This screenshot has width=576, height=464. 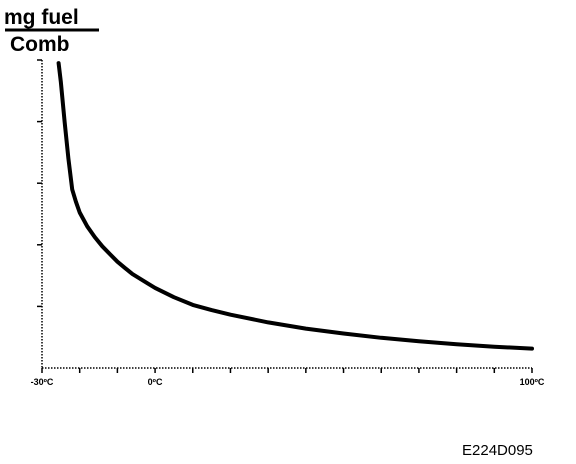 What do you see at coordinates (41, 17) in the screenshot?
I see `y-axis-label-numerator: mg fuel` at bounding box center [41, 17].